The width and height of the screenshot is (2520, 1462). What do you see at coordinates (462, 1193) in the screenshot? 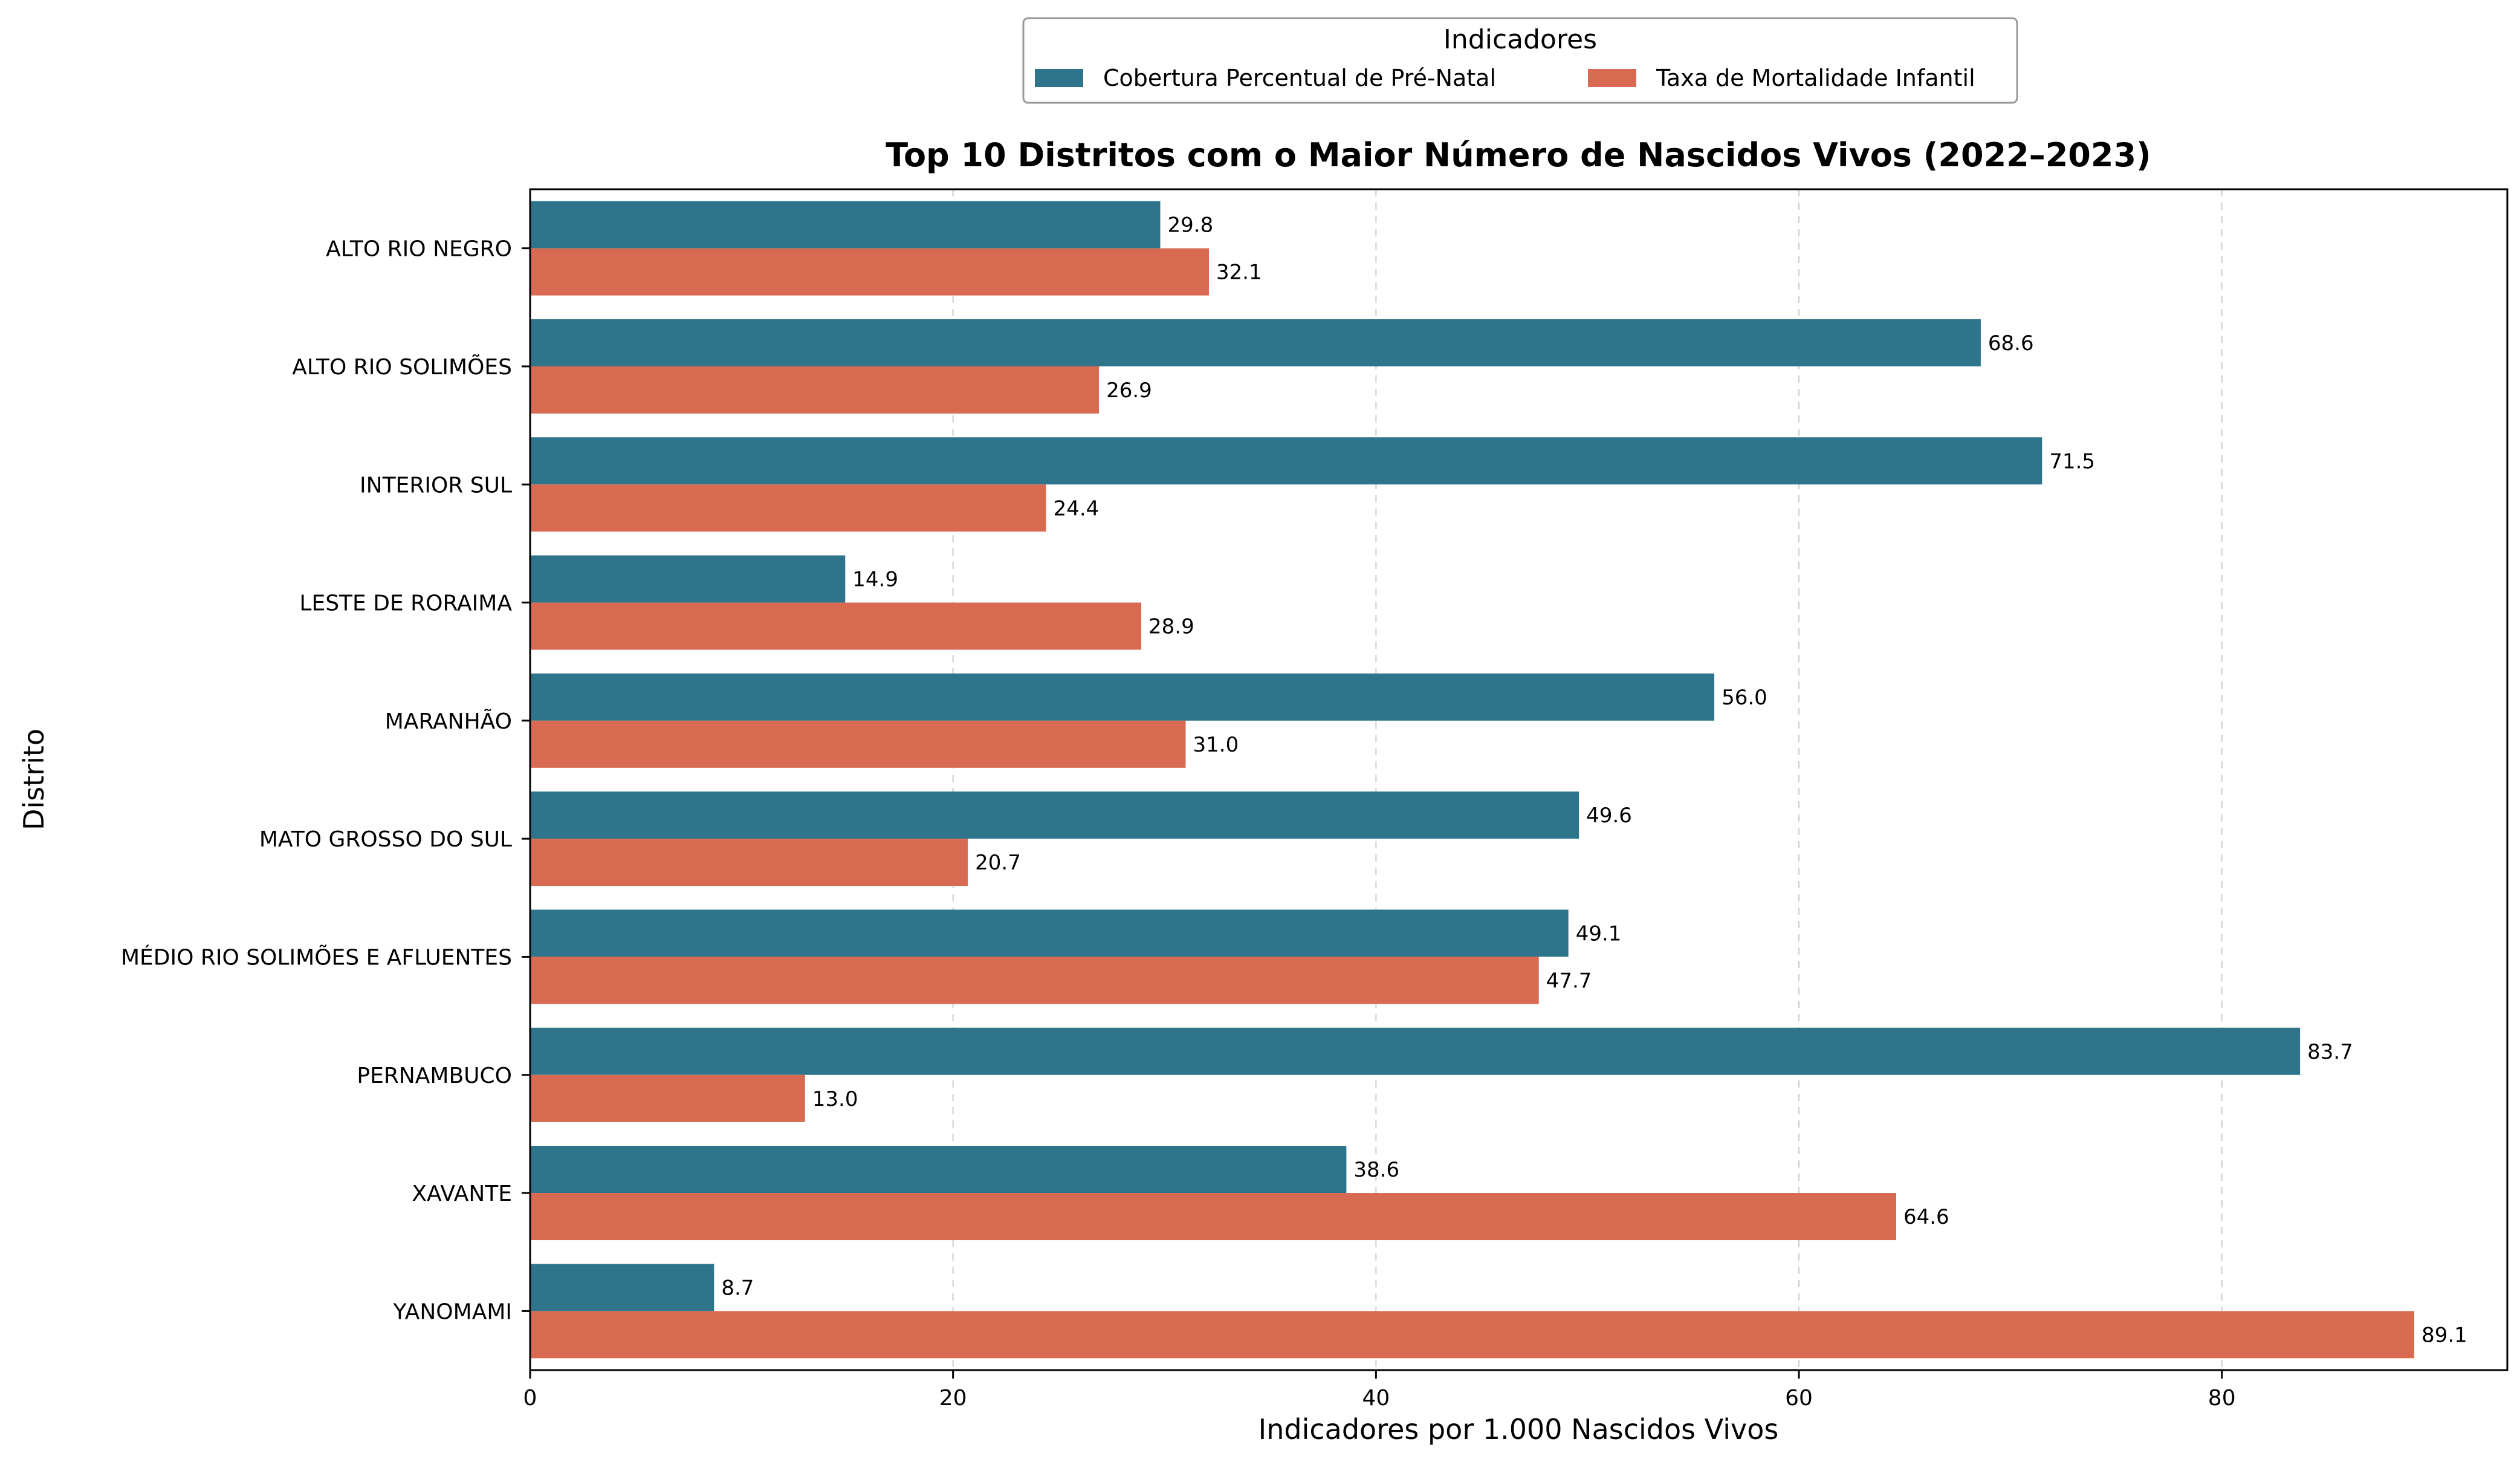
I see `y-tick-label: XAVANTE` at bounding box center [462, 1193].